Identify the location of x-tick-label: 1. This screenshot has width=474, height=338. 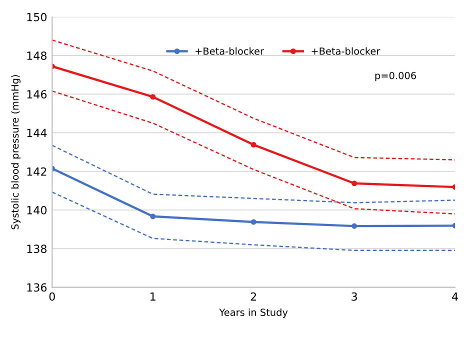
(153, 296).